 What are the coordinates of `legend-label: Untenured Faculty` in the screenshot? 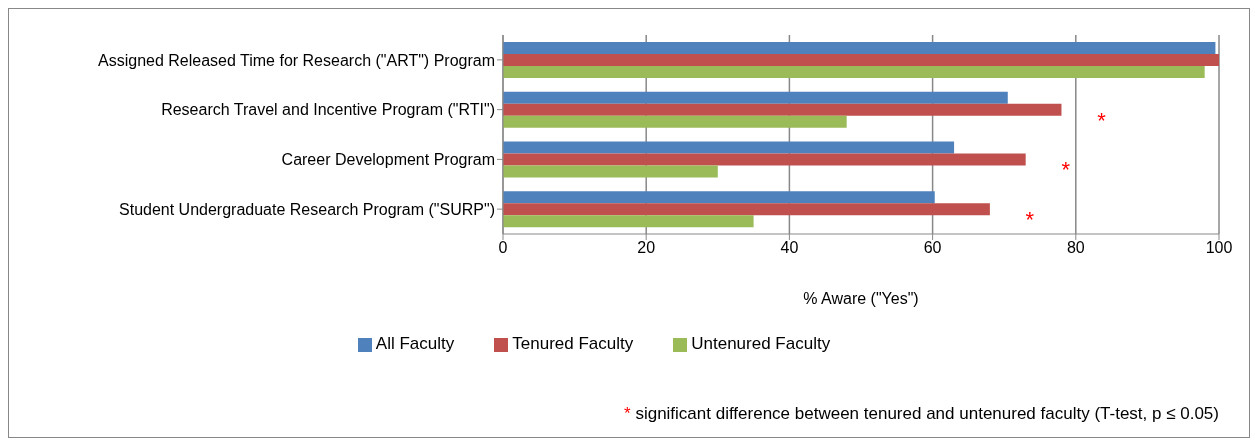 It's located at (761, 343).